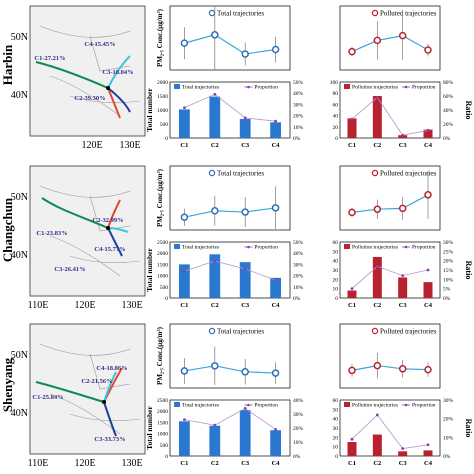 This screenshot has height=474, width=474. What do you see at coordinates (375, 406) in the screenshot?
I see `legend-label: Pollution trajectories` at bounding box center [375, 406].